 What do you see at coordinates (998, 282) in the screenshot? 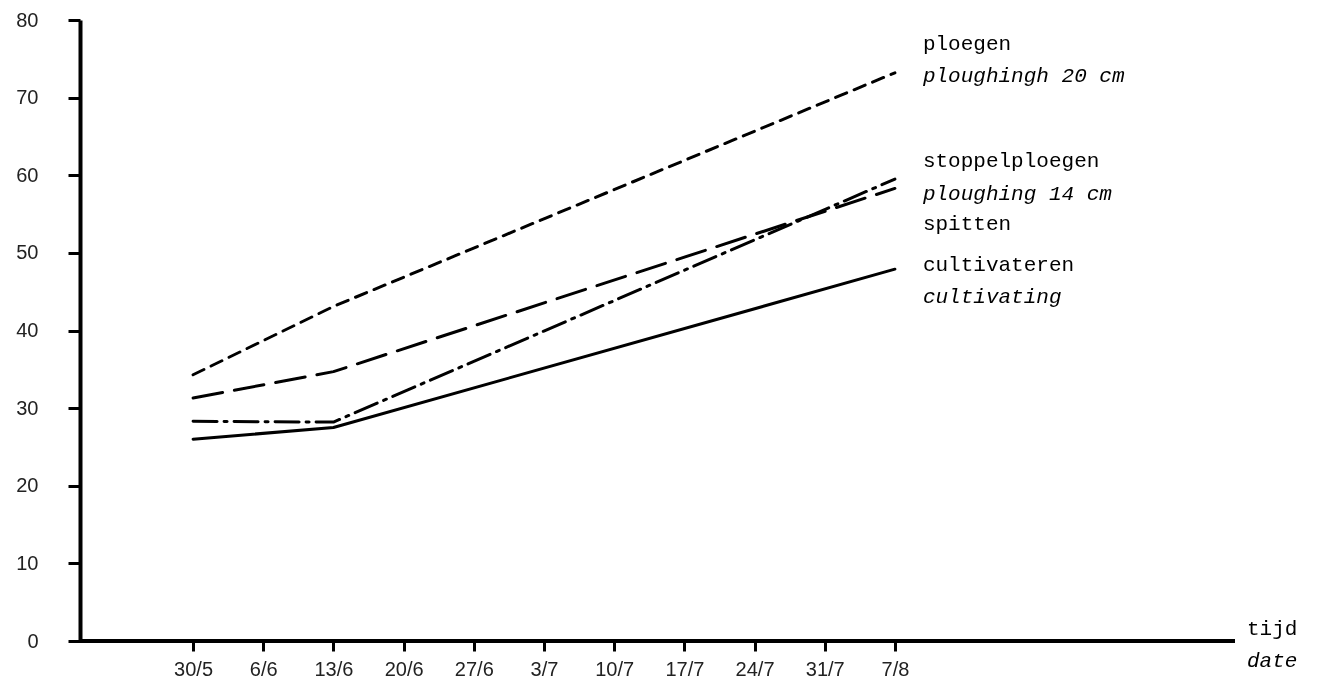
I see `series-label: cultivateren cultivating` at bounding box center [998, 282].